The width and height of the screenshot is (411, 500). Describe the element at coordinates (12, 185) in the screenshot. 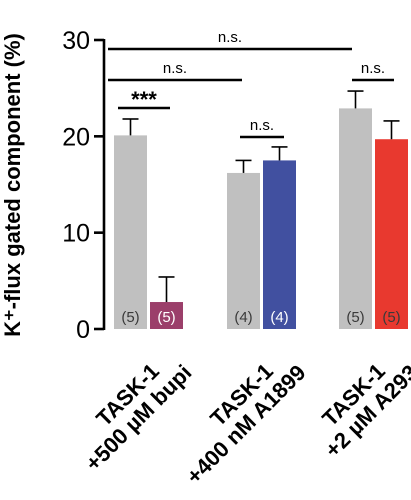

I see `y-axis-label: K⁺-flux gated component (%)` at that location.